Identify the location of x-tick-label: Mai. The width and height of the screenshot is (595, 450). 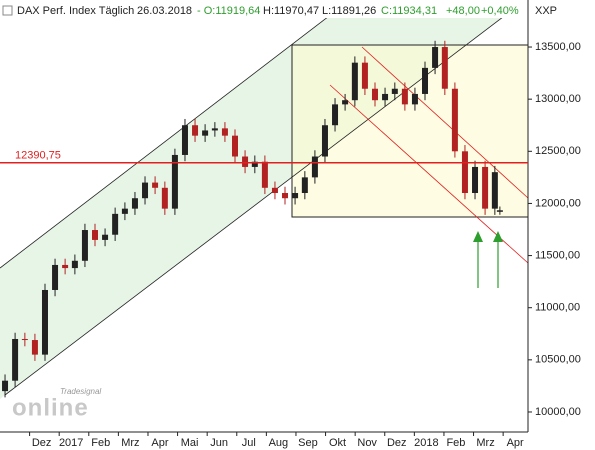
(190, 443).